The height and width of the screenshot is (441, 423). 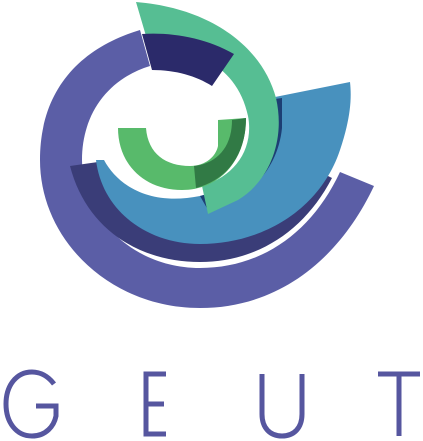 I want to click on wordmark-letter-u, so click(x=282, y=406).